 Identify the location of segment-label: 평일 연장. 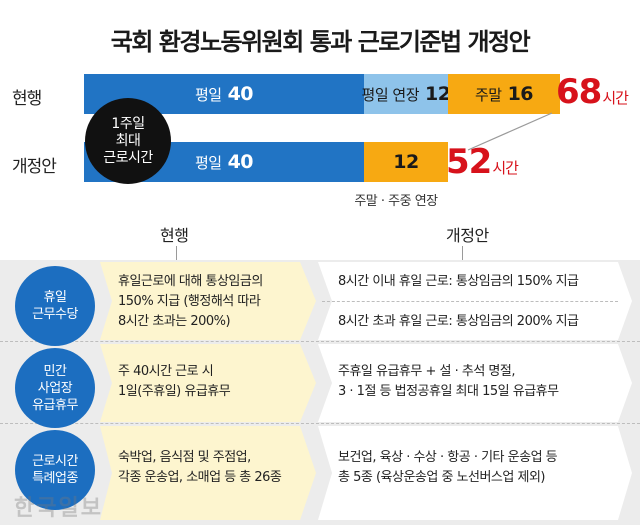
(390, 94).